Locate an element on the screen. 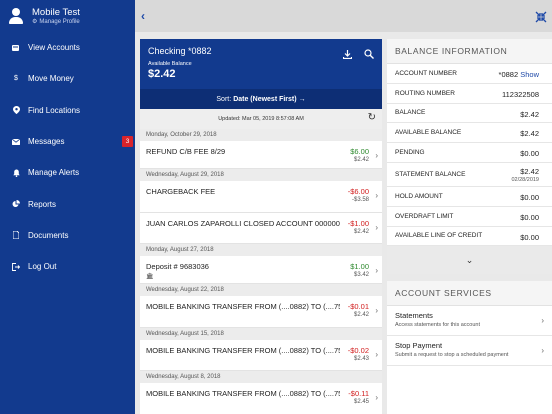  statement-balance-date: 02/28/2019 is located at coordinates (525, 179).